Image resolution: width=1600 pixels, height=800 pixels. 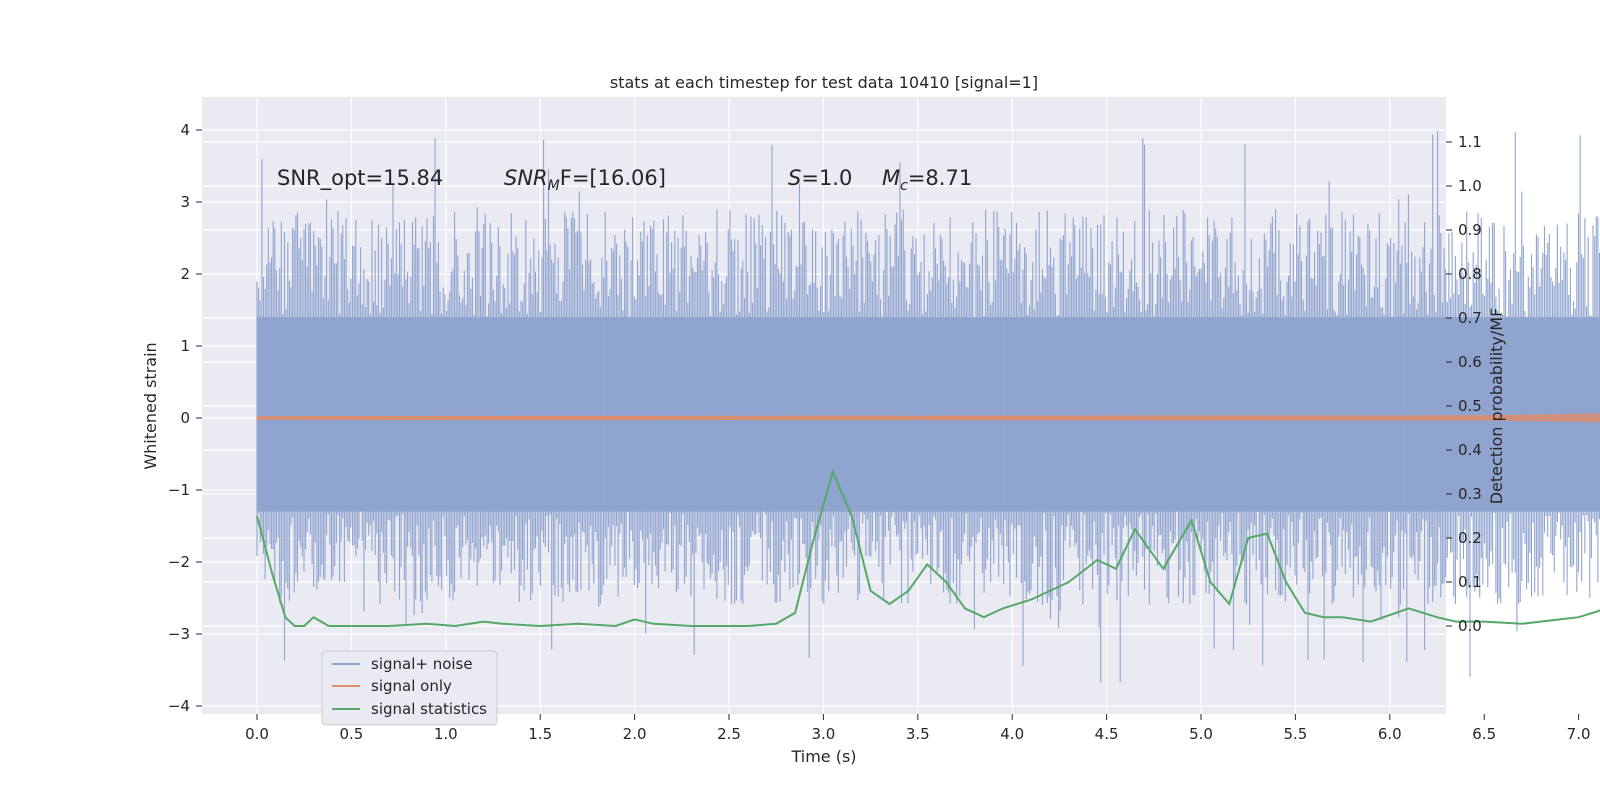 I want to click on x-tick-label: 6.5, so click(x=1484, y=734).